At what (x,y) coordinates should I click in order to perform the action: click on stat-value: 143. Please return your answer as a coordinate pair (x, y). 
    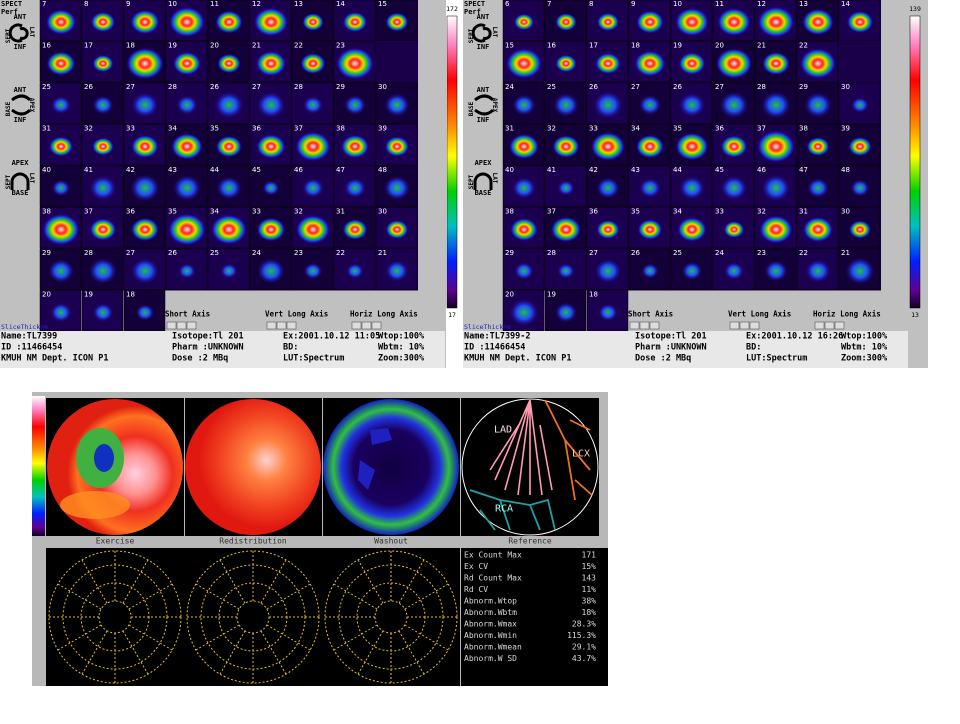
    Looking at the image, I should click on (589, 578).